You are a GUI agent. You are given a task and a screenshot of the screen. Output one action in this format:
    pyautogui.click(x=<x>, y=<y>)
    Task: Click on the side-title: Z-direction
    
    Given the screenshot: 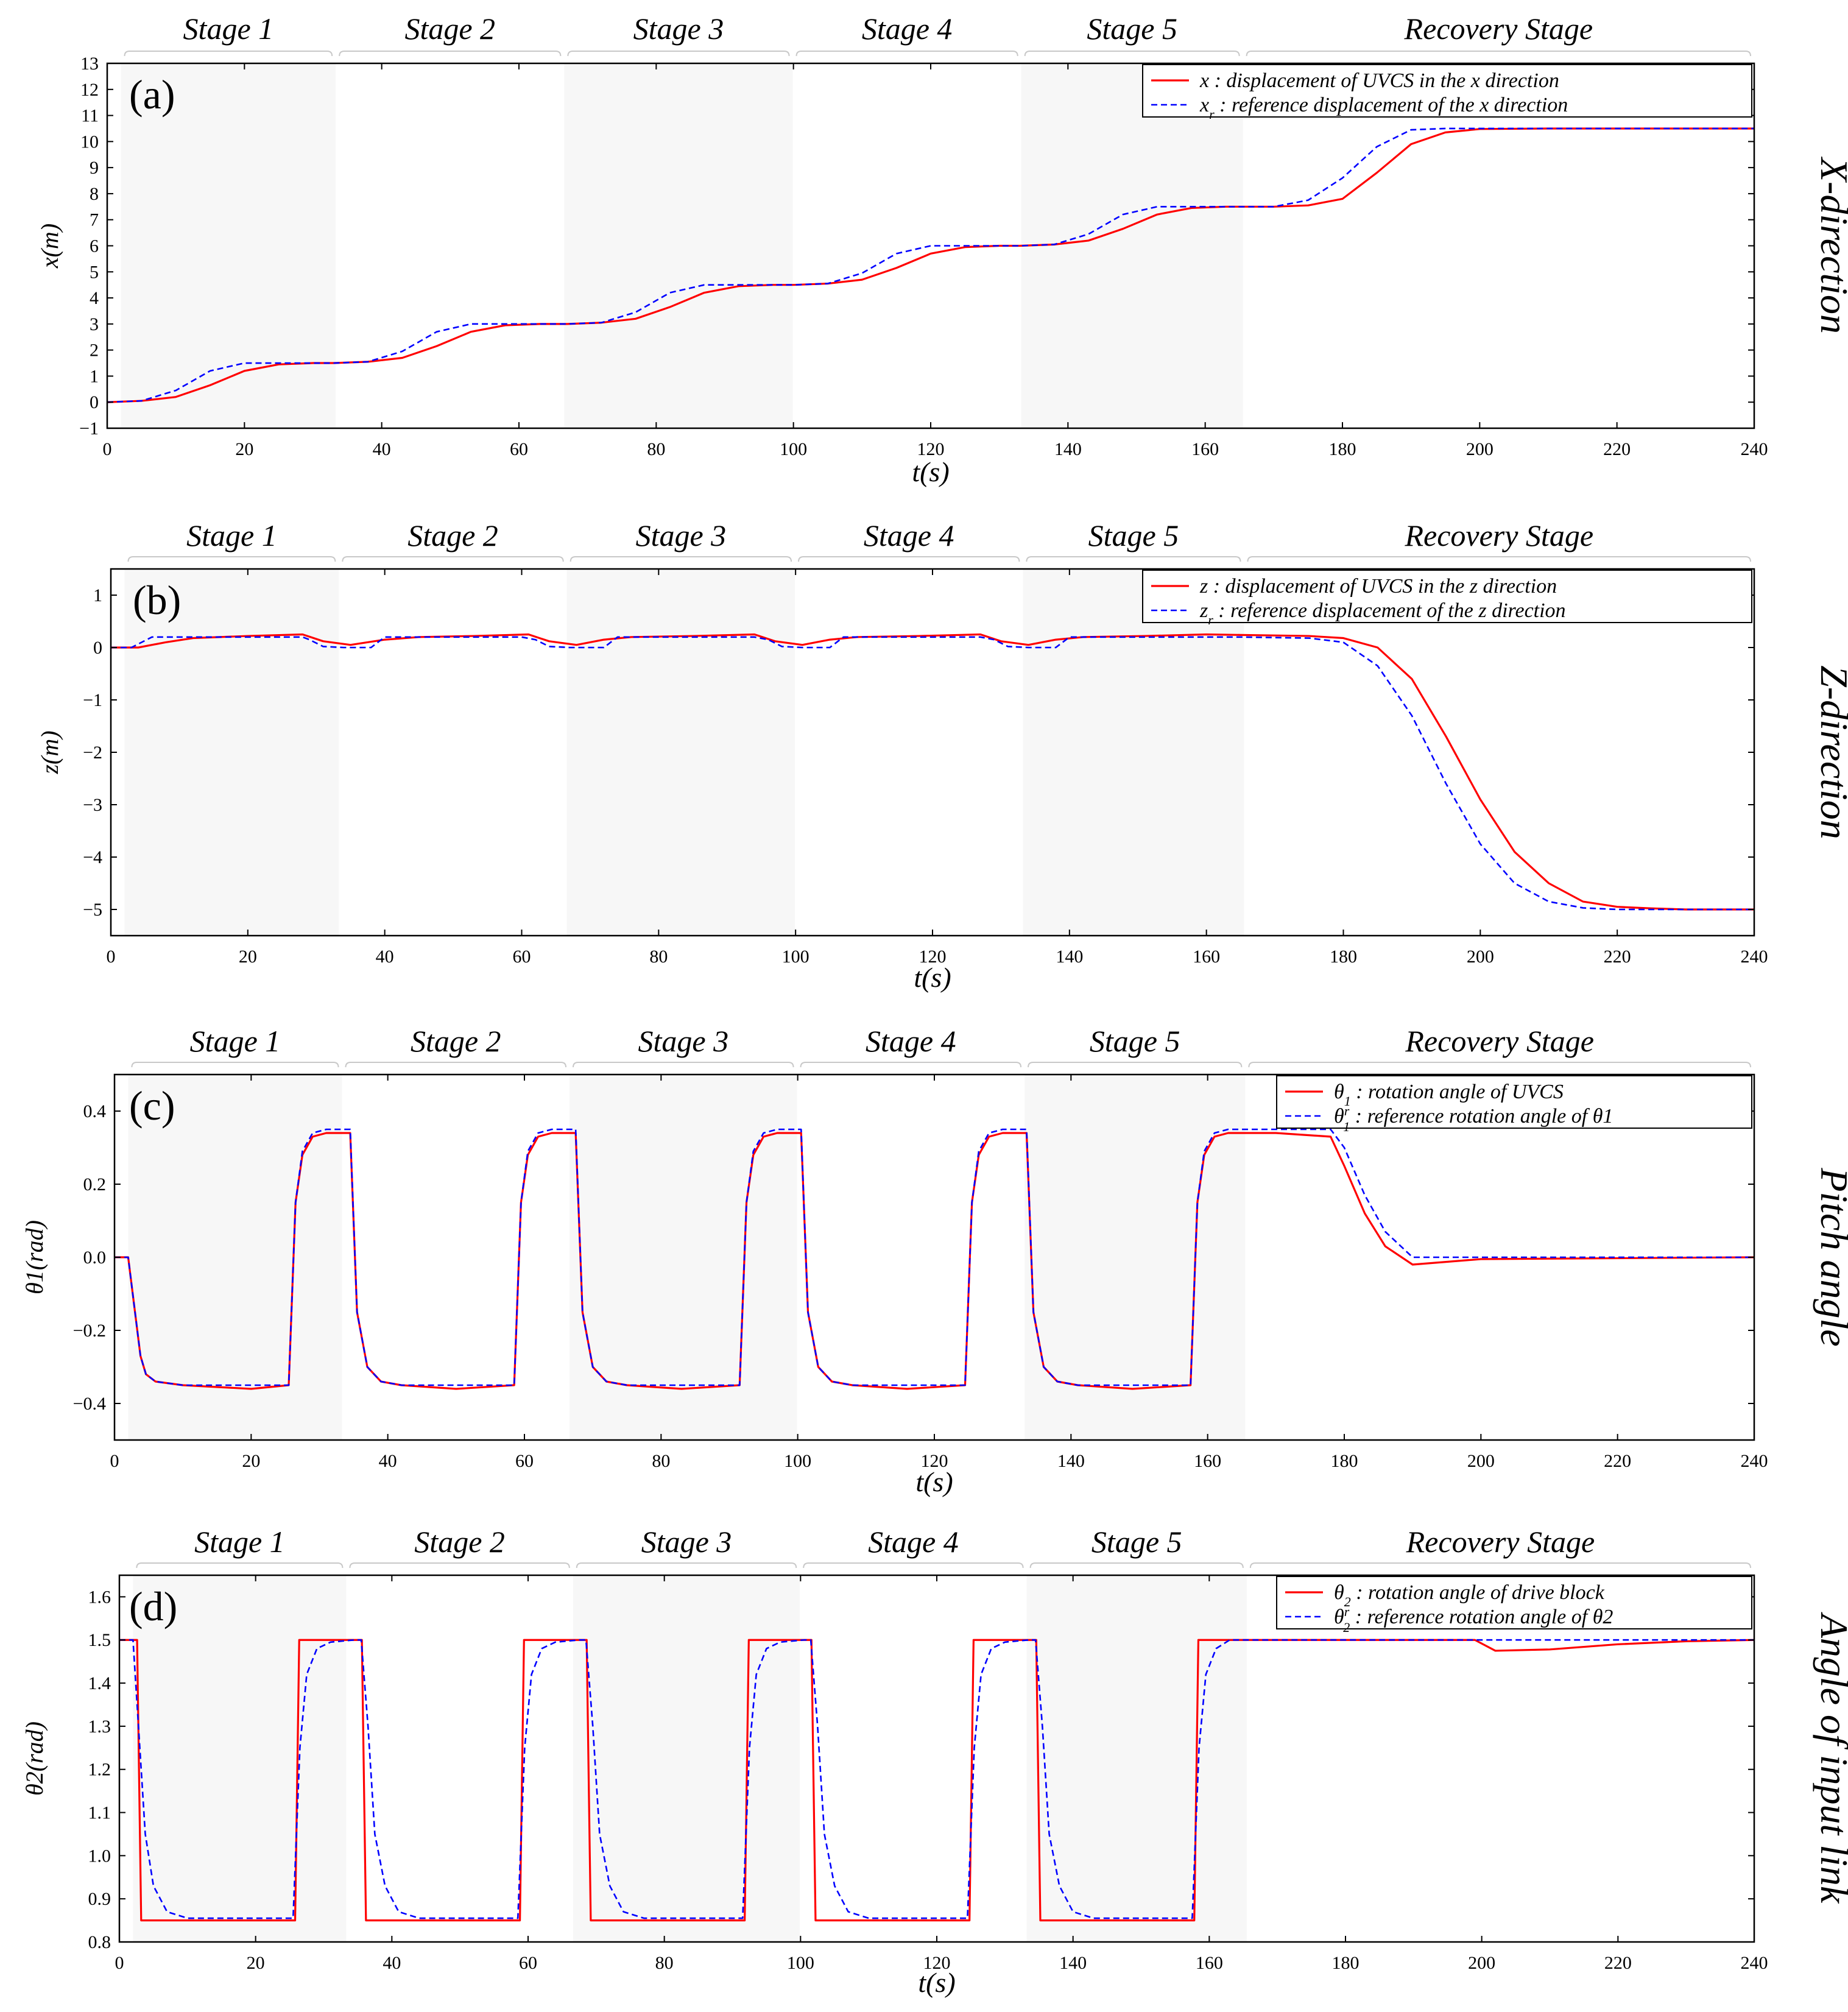 What is the action you would take?
    pyautogui.click(x=1830, y=752)
    